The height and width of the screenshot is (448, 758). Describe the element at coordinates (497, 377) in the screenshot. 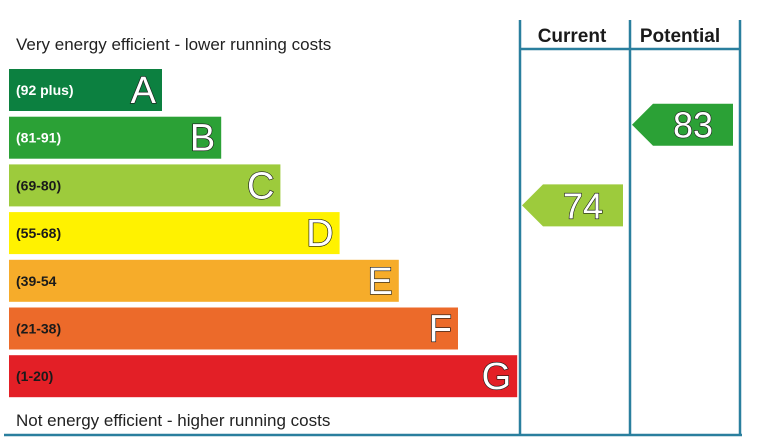

I see `band-letter-g: G` at that location.